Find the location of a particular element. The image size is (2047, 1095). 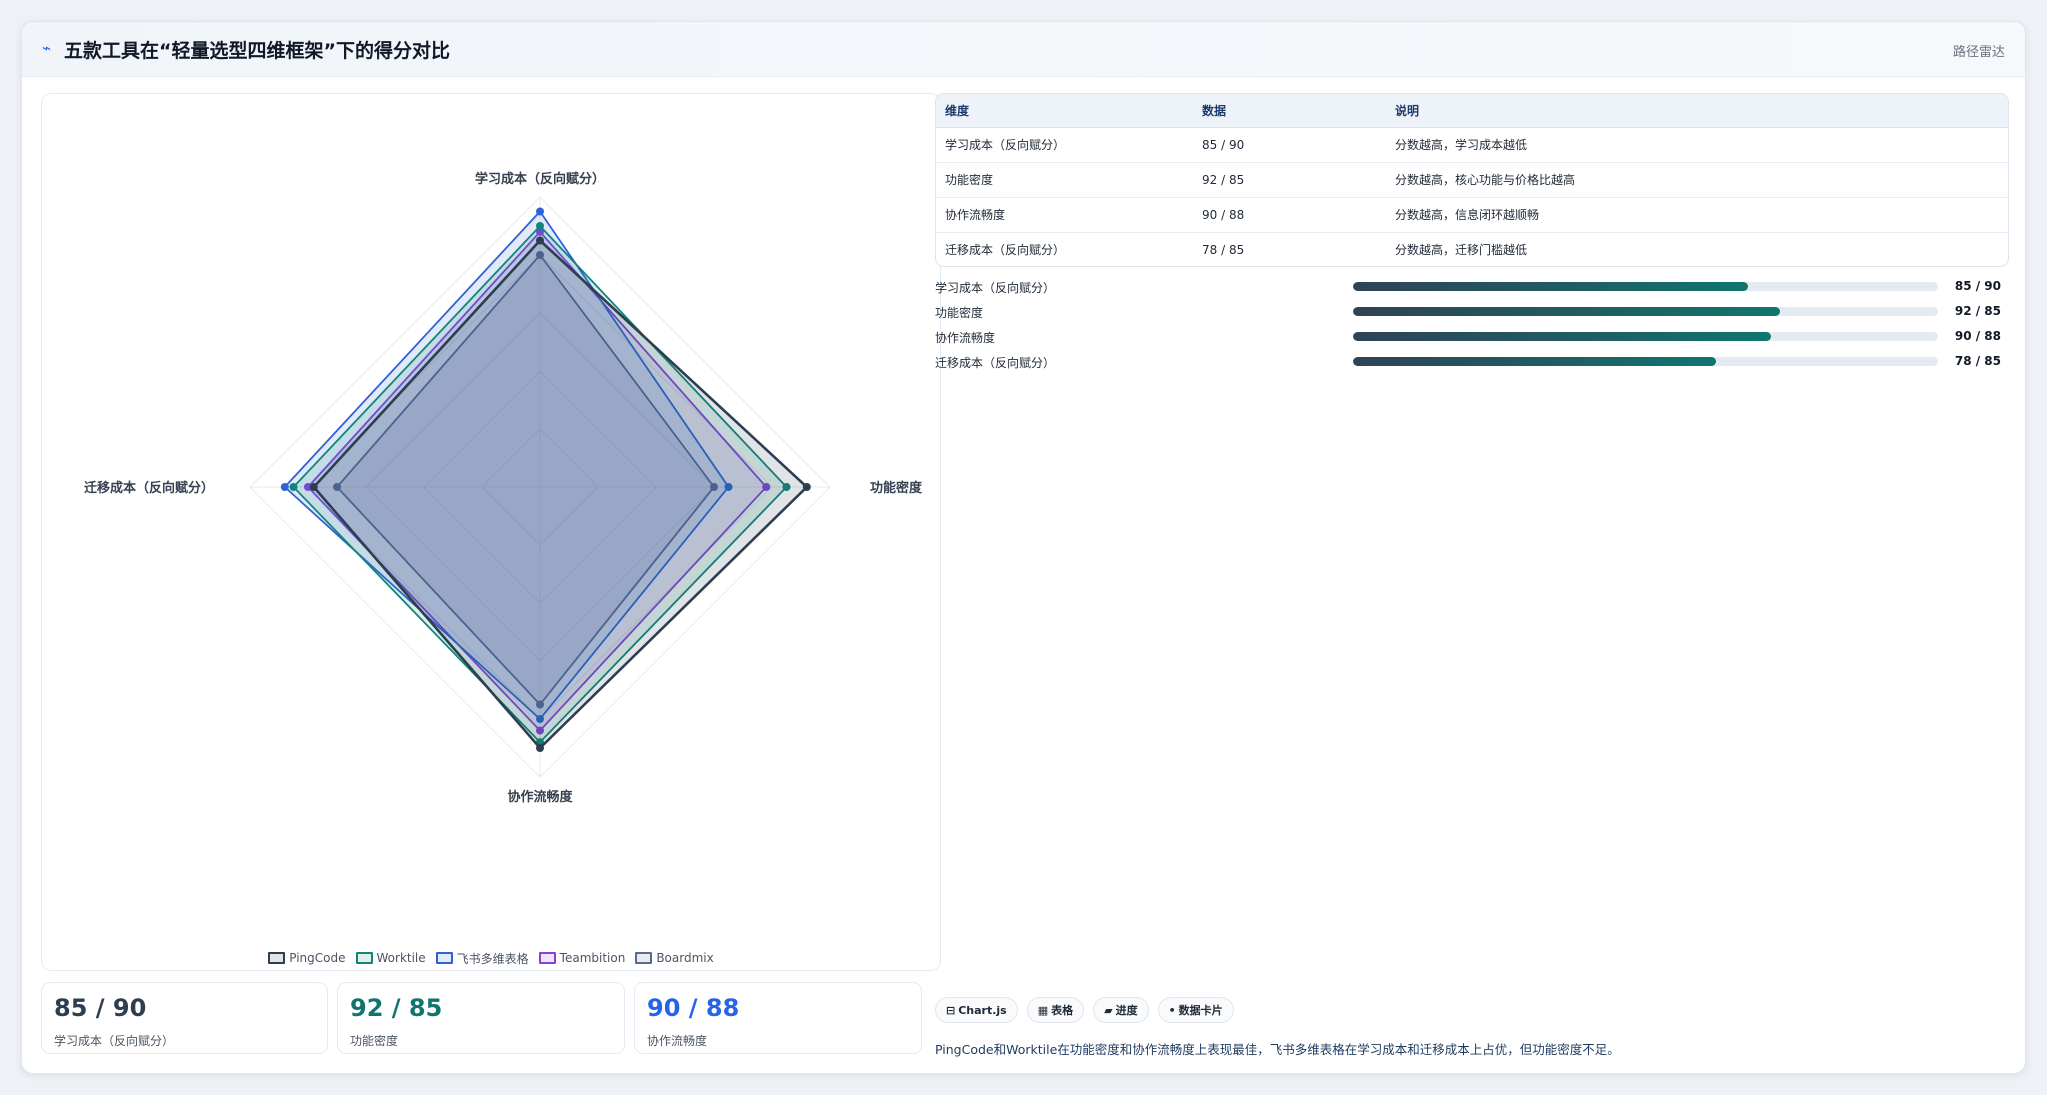

table-cell: 分数越高，信息闭环越顺畅 is located at coordinates (1697, 215).